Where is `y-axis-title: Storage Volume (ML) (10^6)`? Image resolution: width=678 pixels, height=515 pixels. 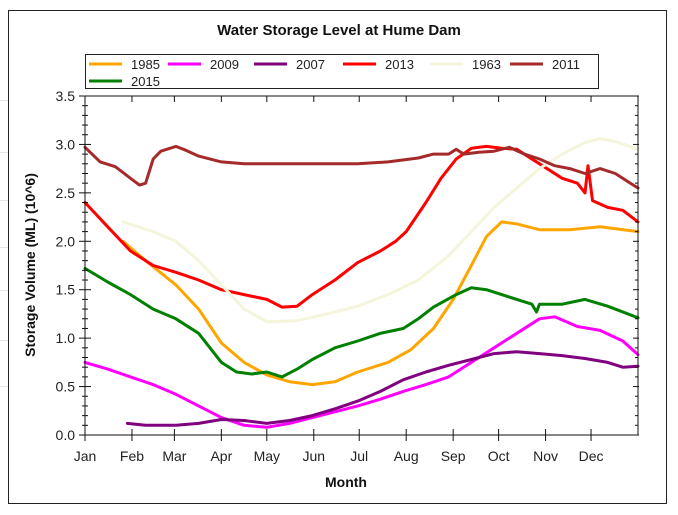 y-axis-title: Storage Volume (ML) (10^6) is located at coordinates (30, 265).